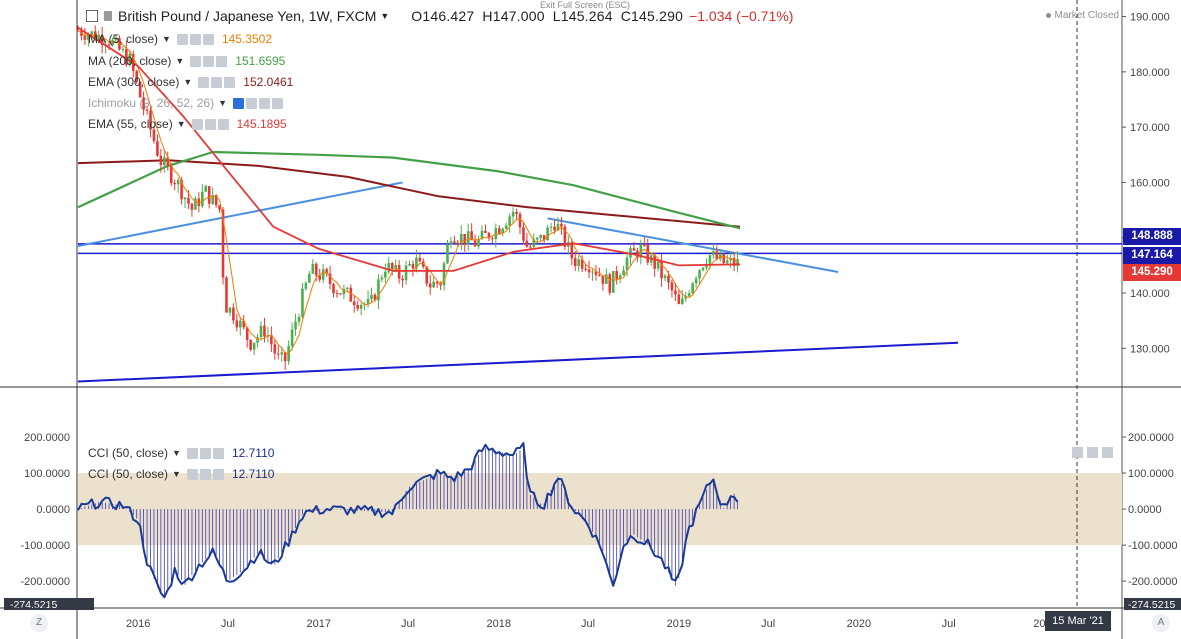  Describe the element at coordinates (261, 124) in the screenshot. I see `legend-value: 145.1895` at that location.